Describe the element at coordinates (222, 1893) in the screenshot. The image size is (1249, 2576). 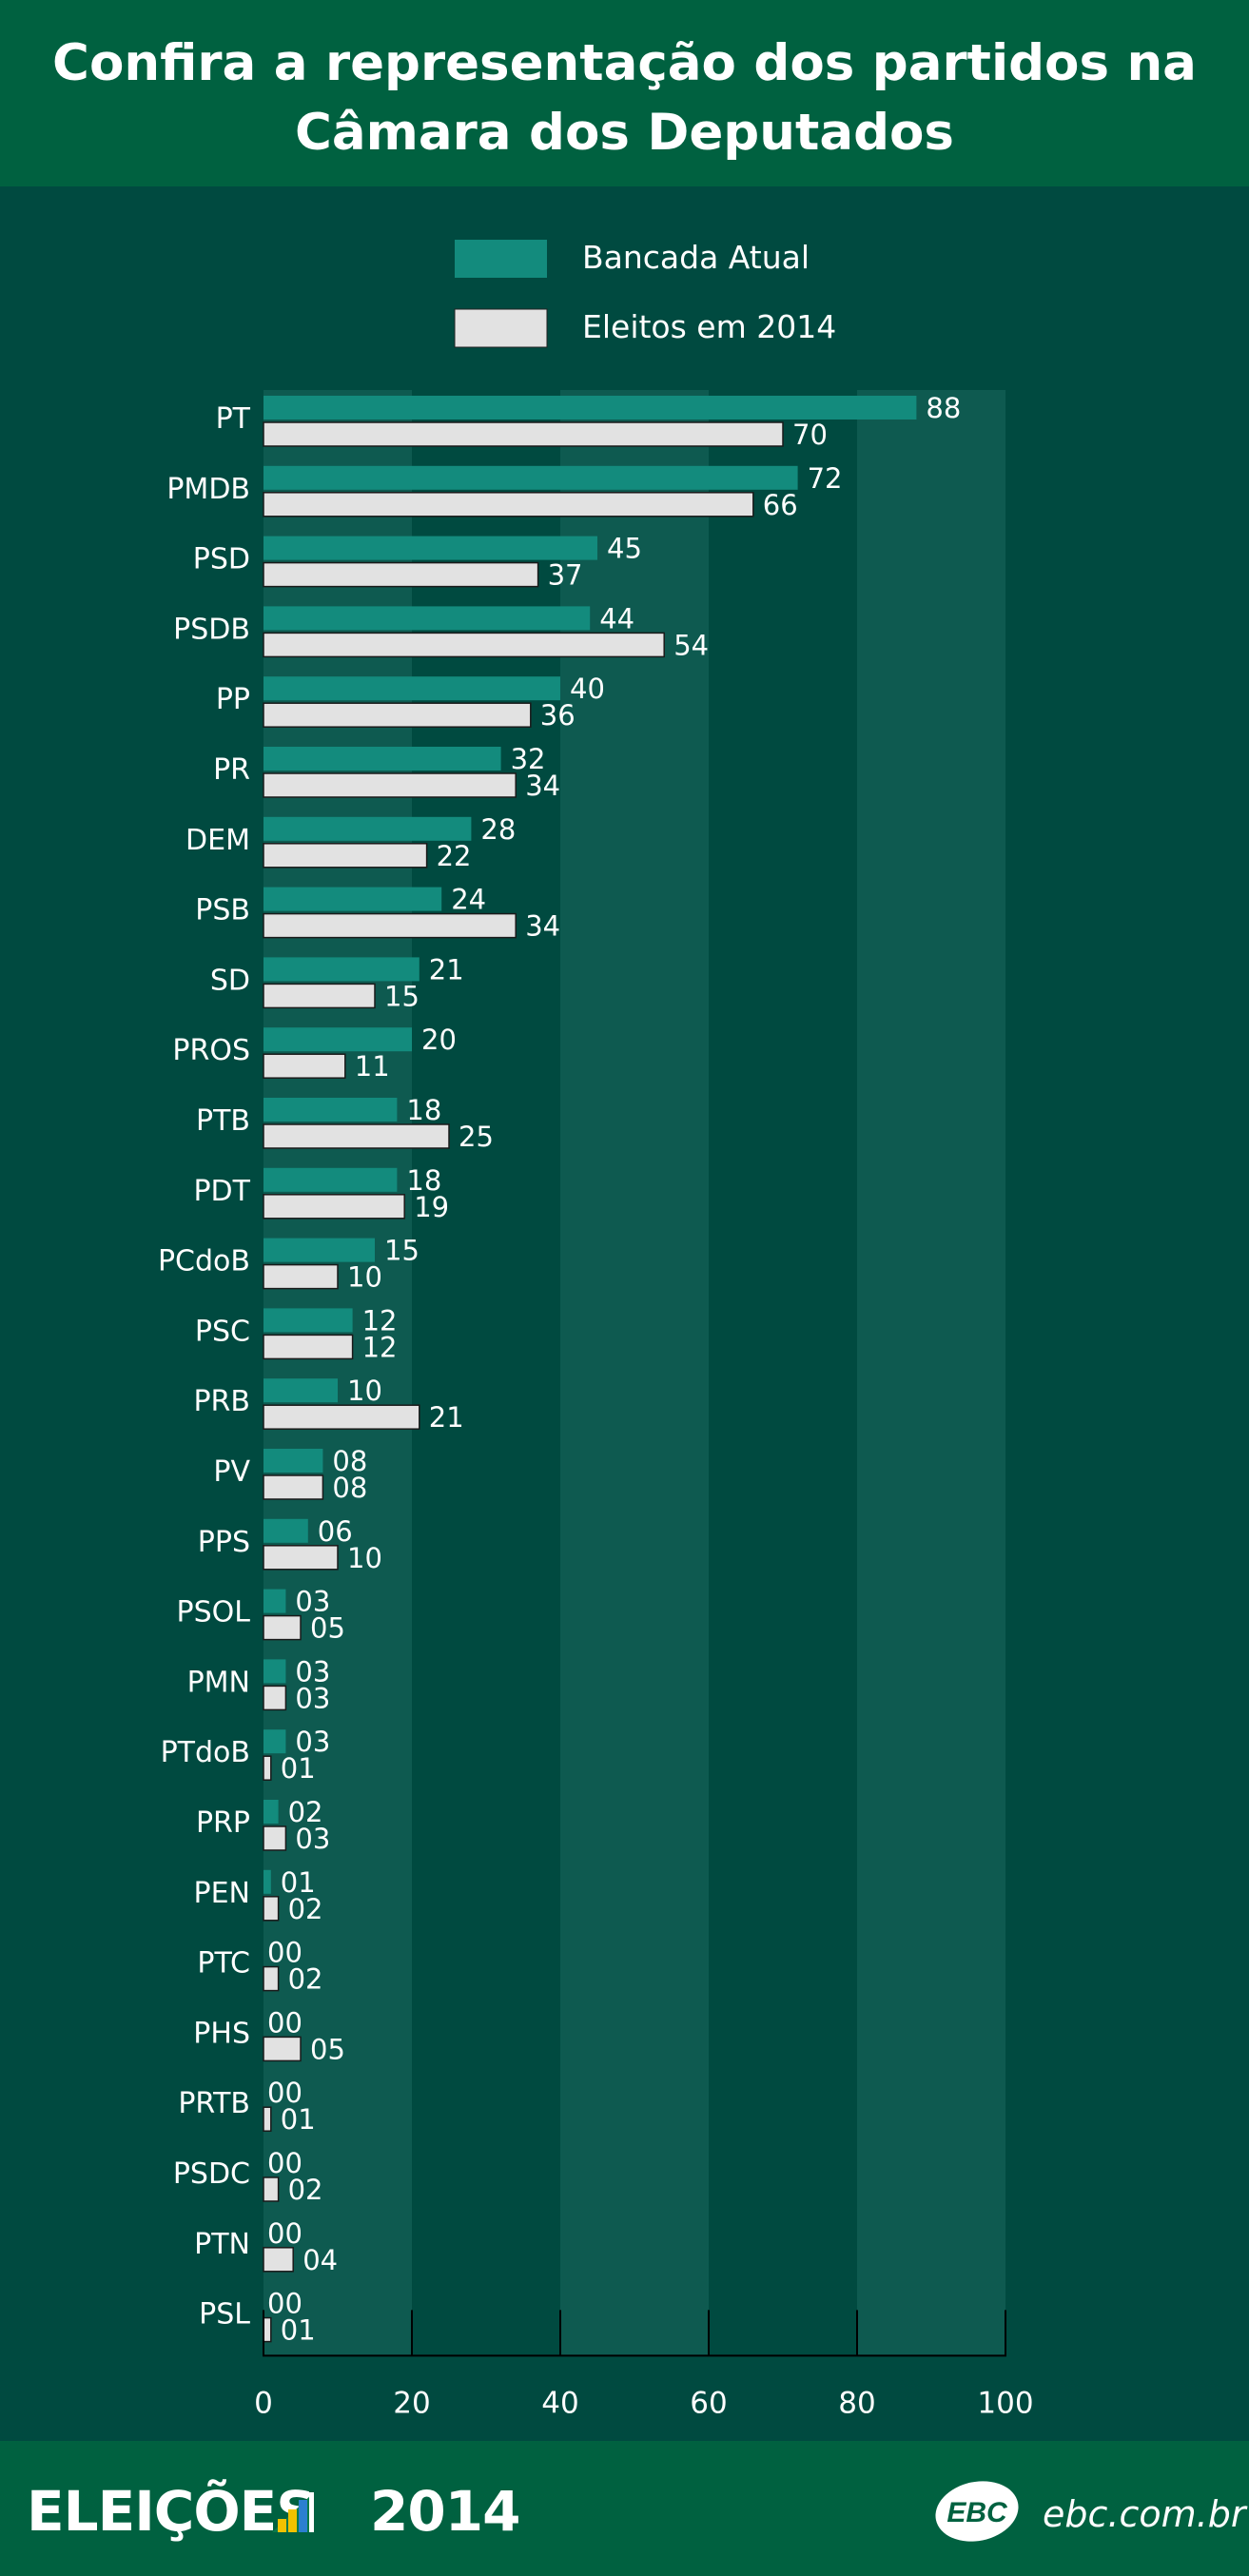
I see `category-label: PEN` at that location.